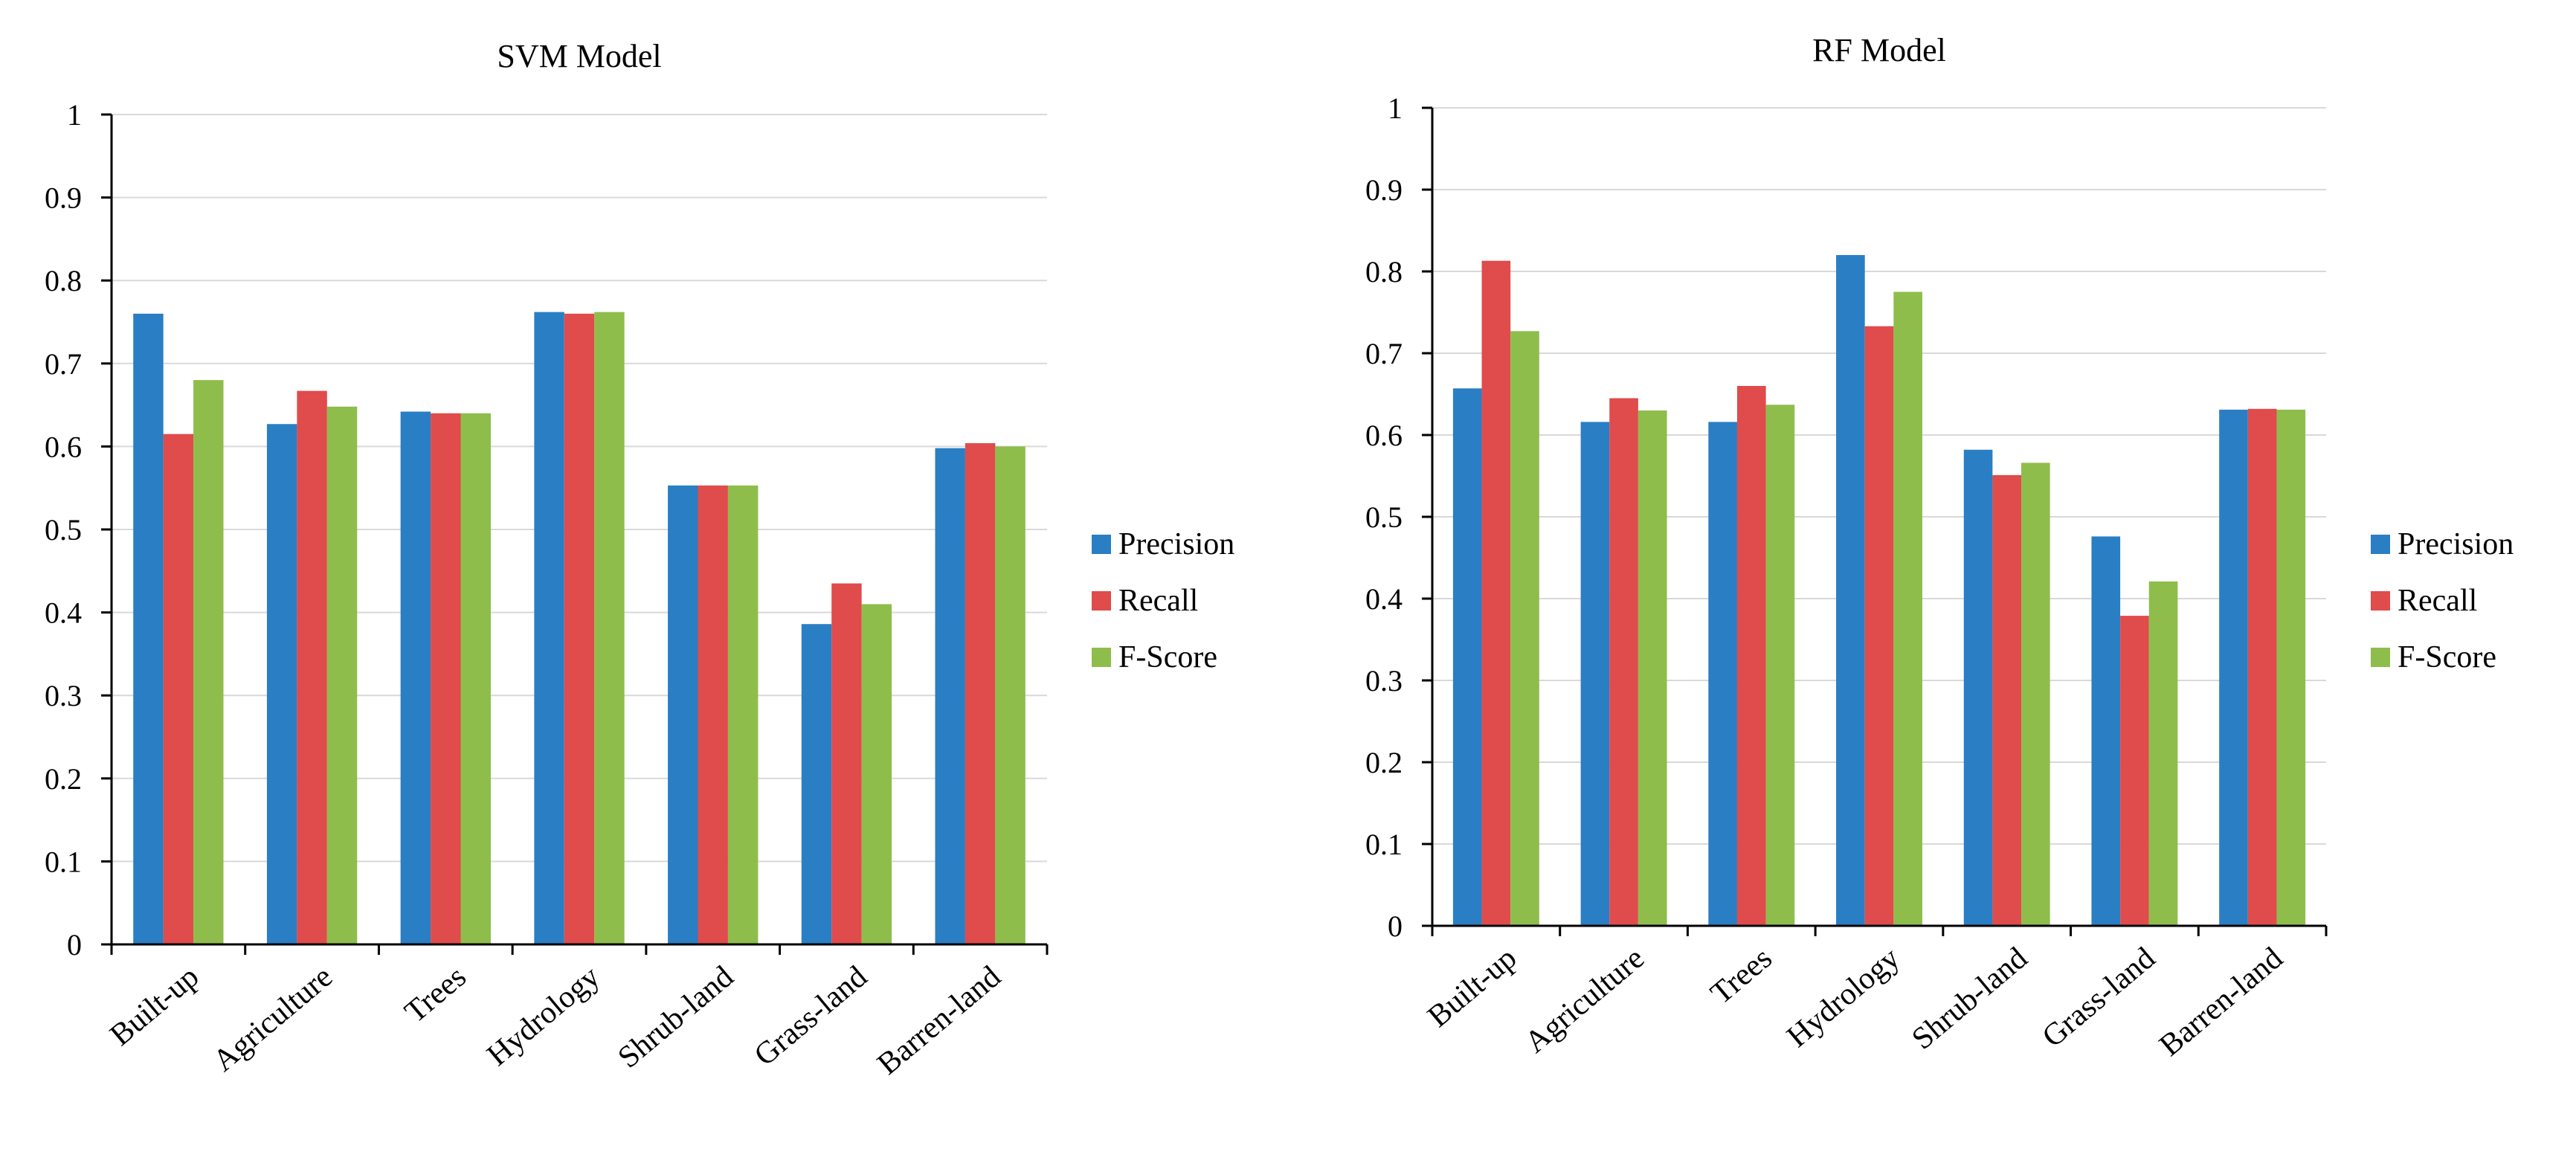 The image size is (2576, 1166). What do you see at coordinates (2380, 601) in the screenshot?
I see `rf-legend-swatch-recall` at bounding box center [2380, 601].